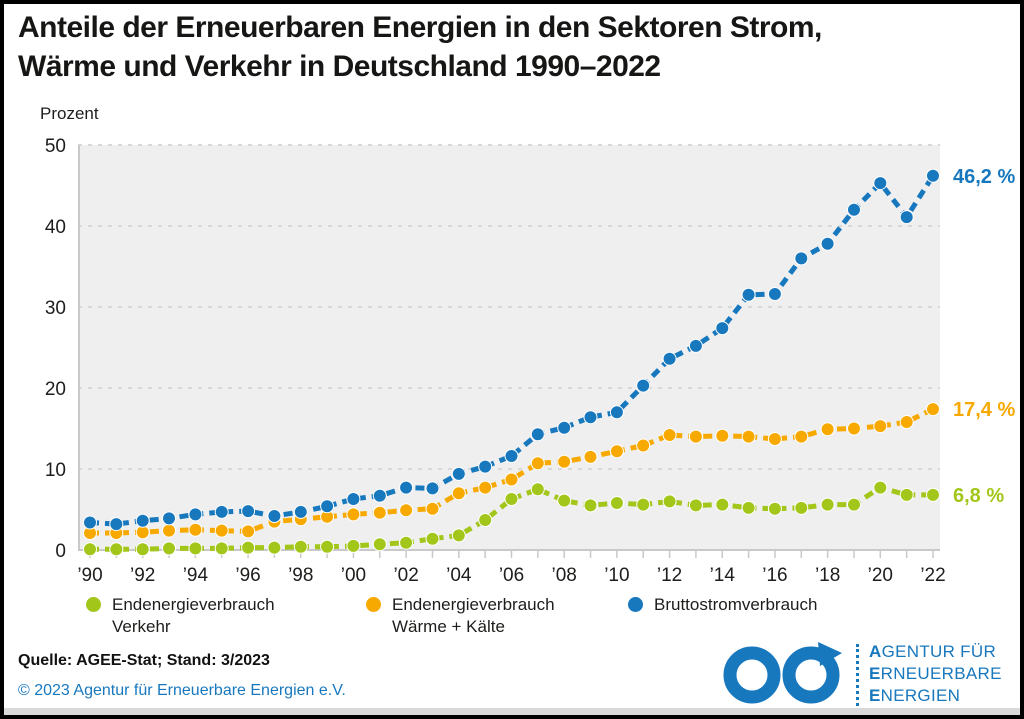 This screenshot has width=1024, height=719. I want to click on legend-label-waerme: Endenergieverbrauch Wärme + Kälte, so click(473, 615).